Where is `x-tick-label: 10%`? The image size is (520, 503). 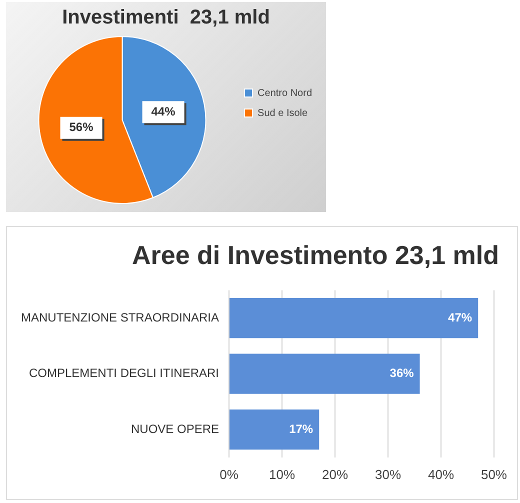
x-tick-label: 10% is located at coordinates (282, 474).